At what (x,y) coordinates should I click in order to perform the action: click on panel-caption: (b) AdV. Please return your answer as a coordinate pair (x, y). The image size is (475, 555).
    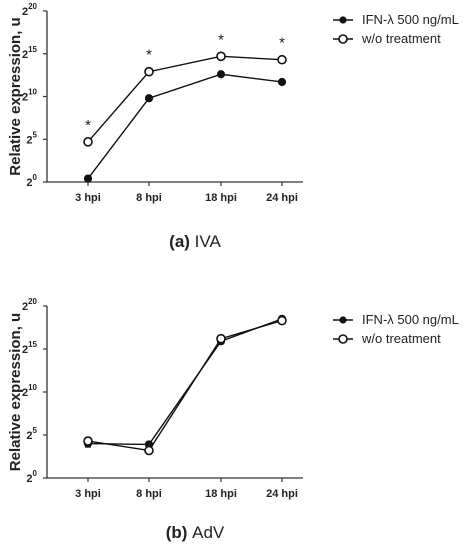
    Looking at the image, I should click on (195, 532).